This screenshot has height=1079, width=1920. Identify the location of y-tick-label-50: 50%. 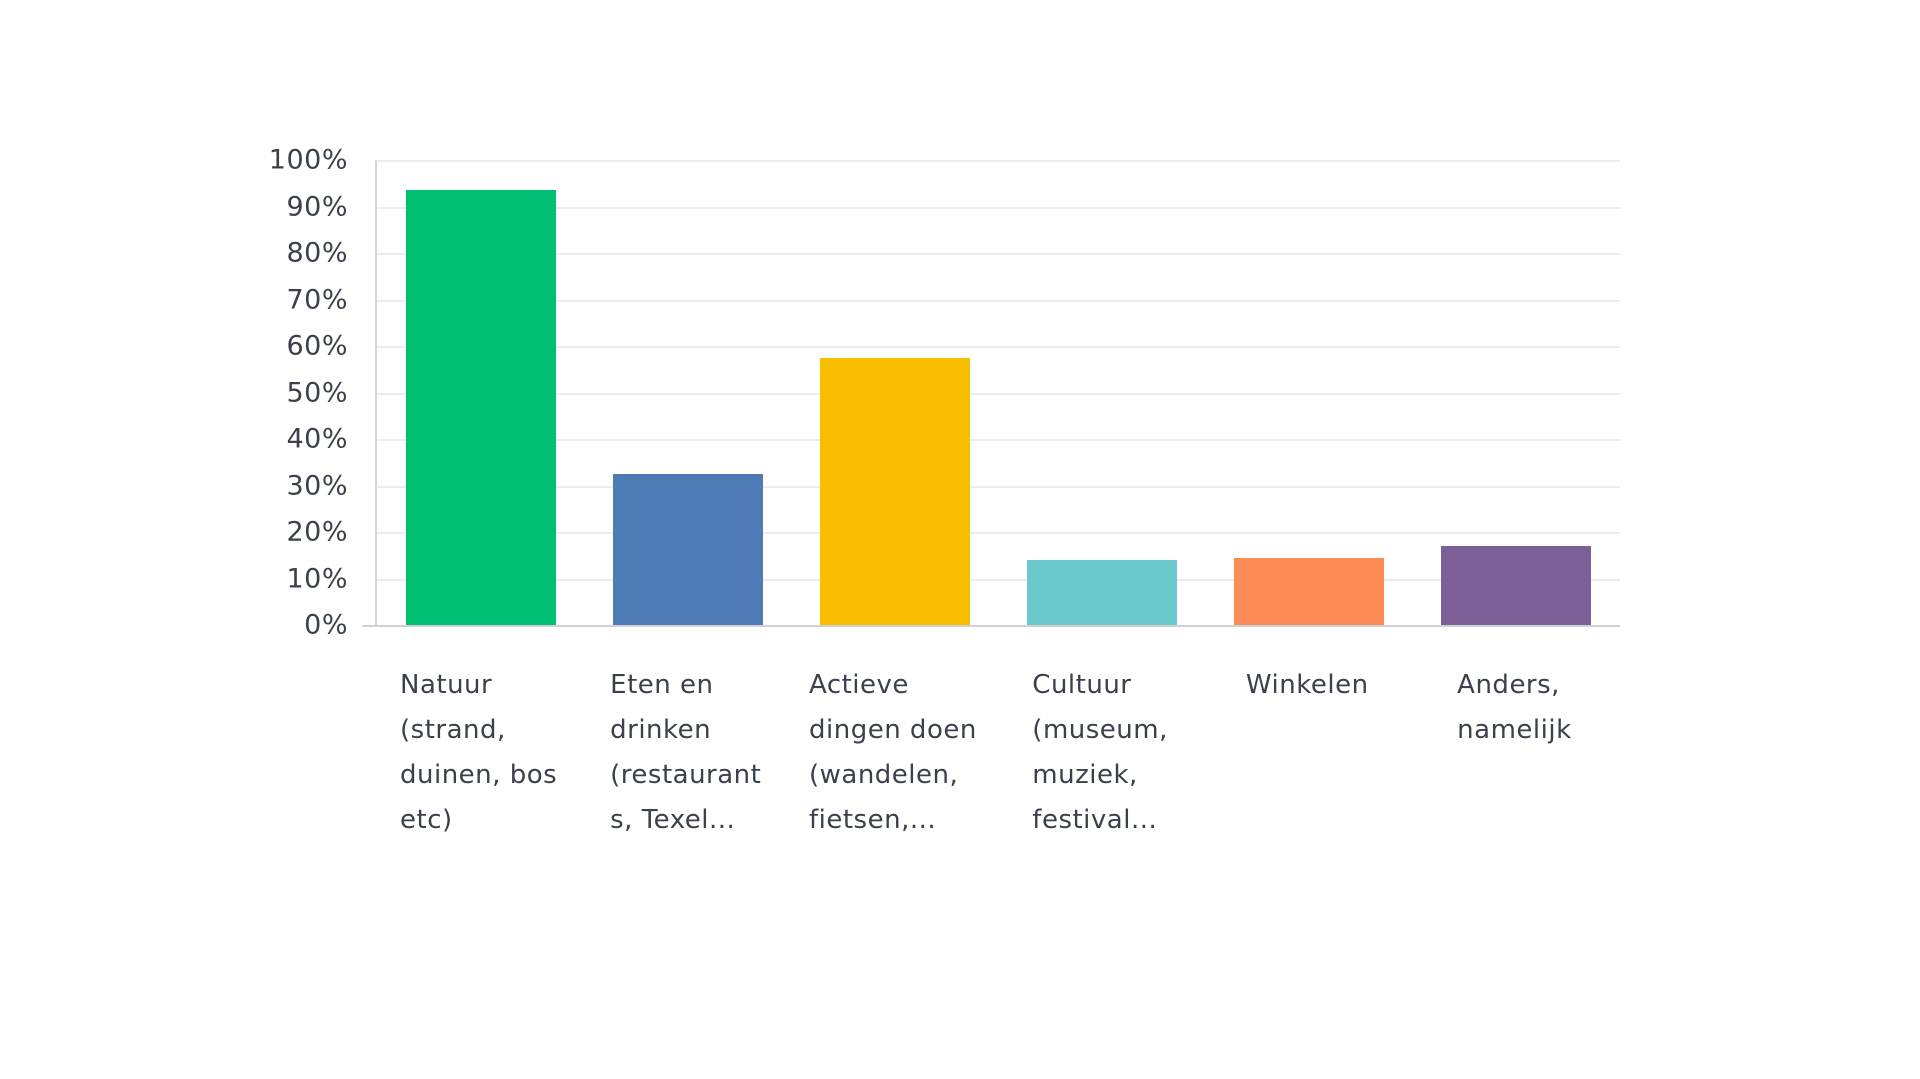
(317, 392).